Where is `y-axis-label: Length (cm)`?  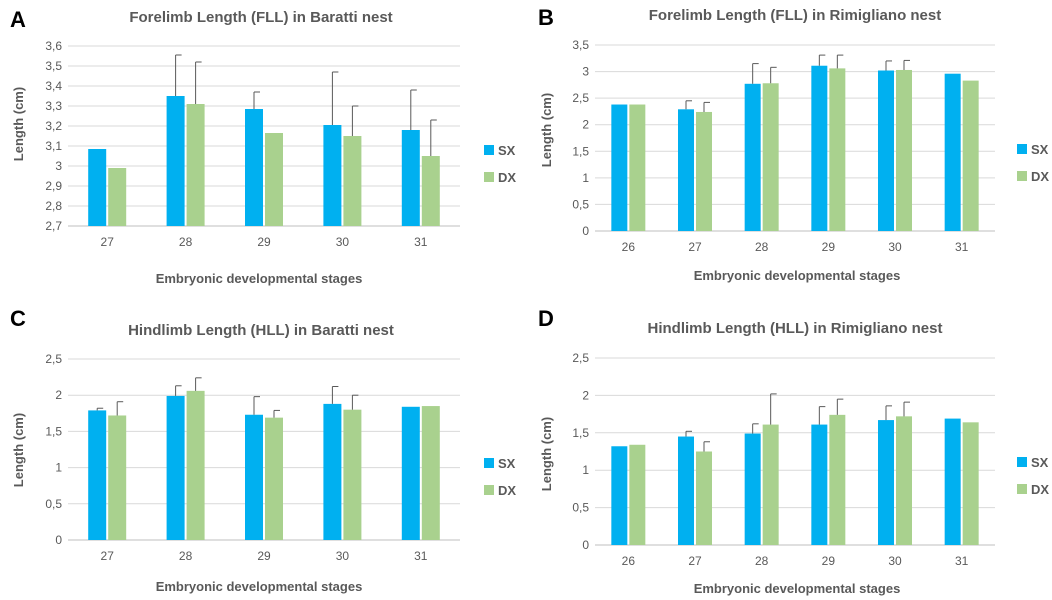
y-axis-label: Length (cm) is located at coordinates (18, 124).